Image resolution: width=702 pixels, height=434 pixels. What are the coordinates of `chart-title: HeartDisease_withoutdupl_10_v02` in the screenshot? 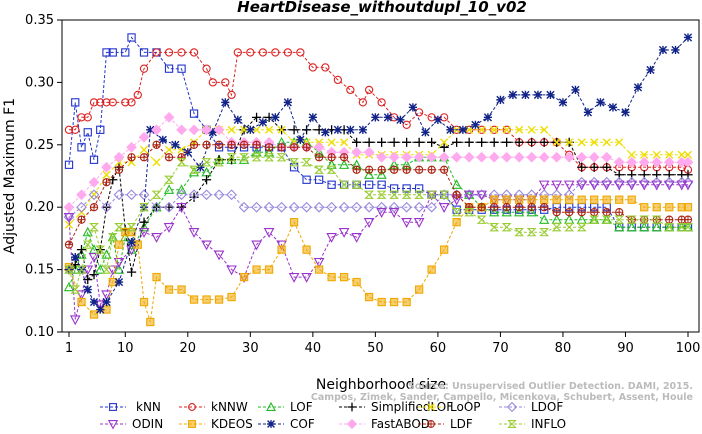 It's located at (382, 8).